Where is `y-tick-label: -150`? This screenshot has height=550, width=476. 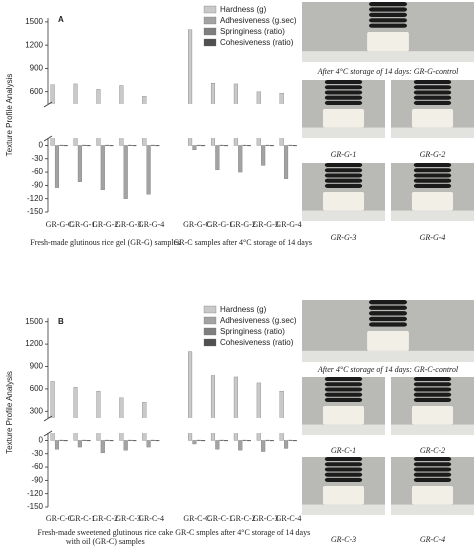
y-tick-label: -150 is located at coordinates (35, 211).